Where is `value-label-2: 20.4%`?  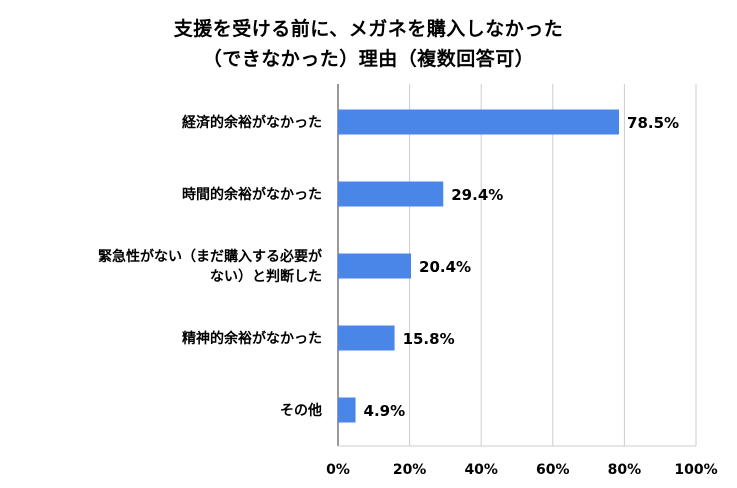
value-label-2: 20.4% is located at coordinates (445, 267).